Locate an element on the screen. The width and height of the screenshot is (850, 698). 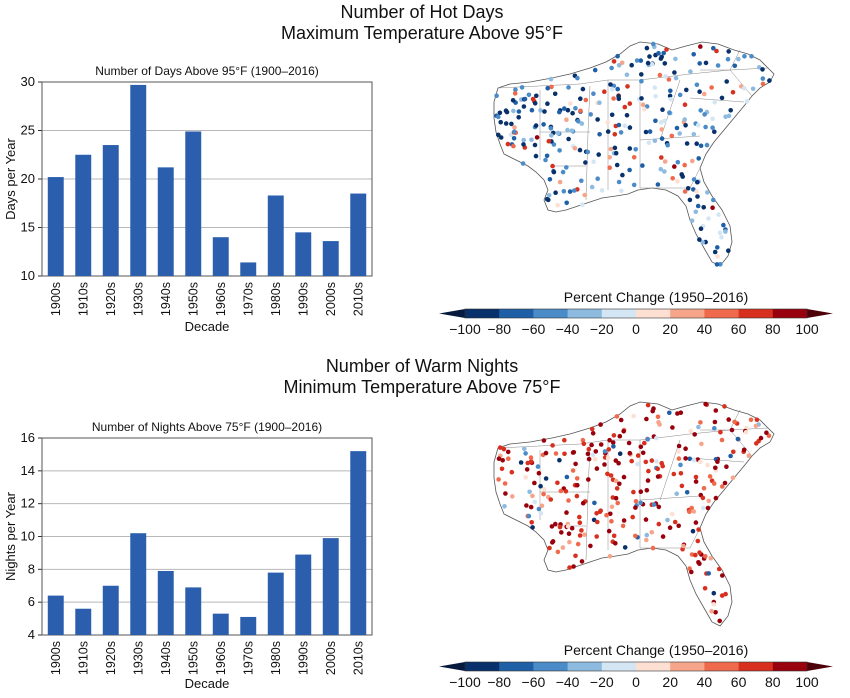
hot-days-map is located at coordinates (634, 154).